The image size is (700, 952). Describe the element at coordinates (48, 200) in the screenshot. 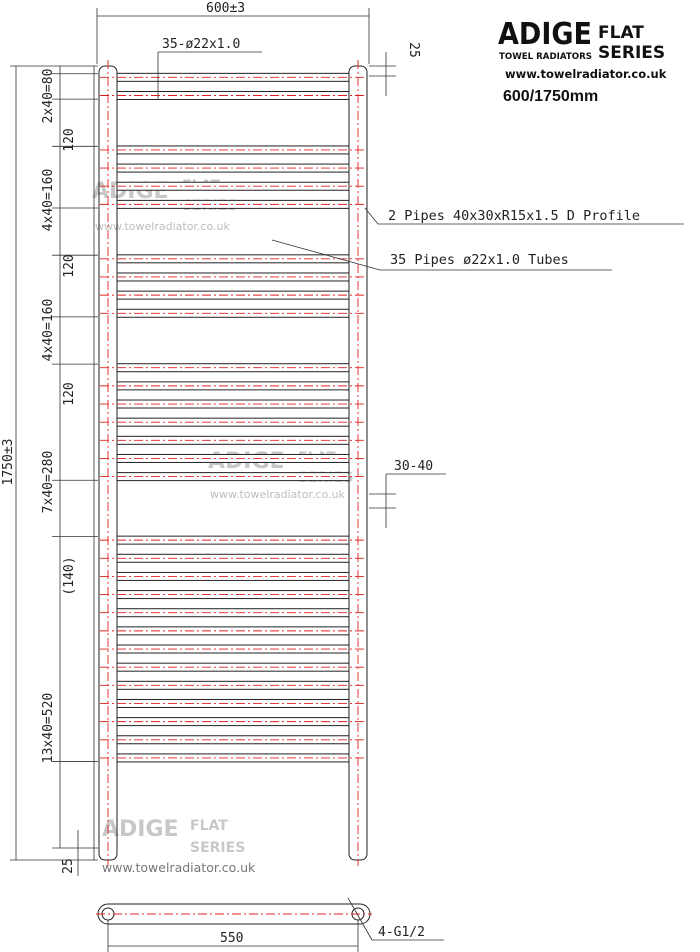

I see `group-2-label: 4x40=160` at that location.